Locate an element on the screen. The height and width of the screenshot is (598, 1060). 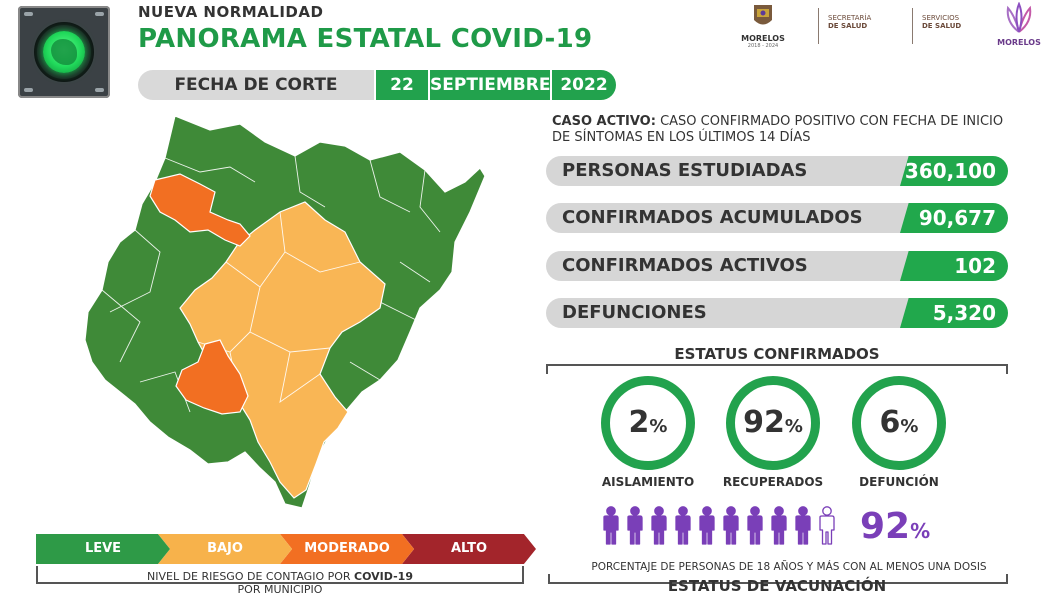
risk-caption-frame is located at coordinates (280, 575).